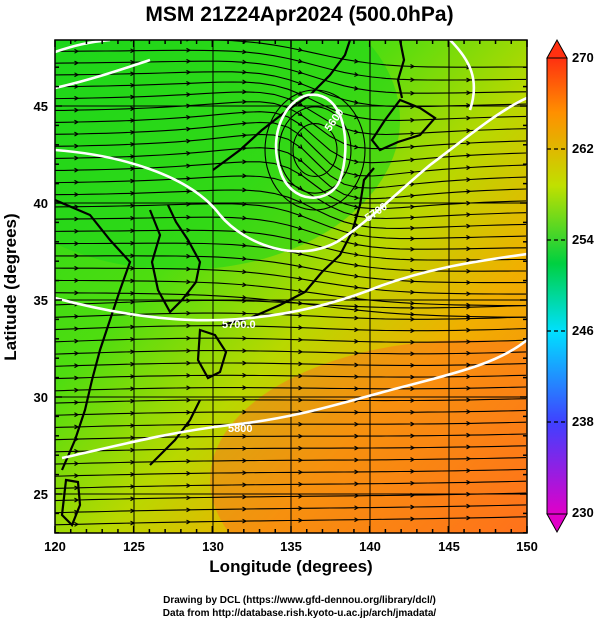  Describe the element at coordinates (41, 300) in the screenshot. I see `y-tick-labels: 25 30 35 40 45` at that location.